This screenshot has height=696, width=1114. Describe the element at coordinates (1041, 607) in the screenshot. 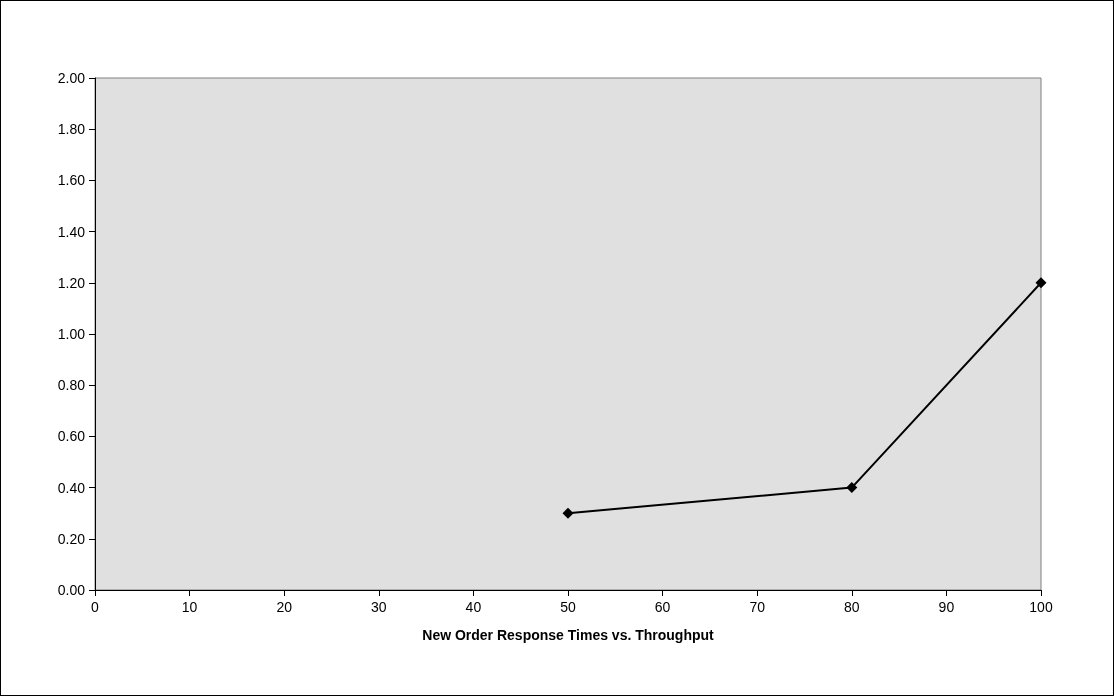

I see `x-tick-label: 100` at that location.